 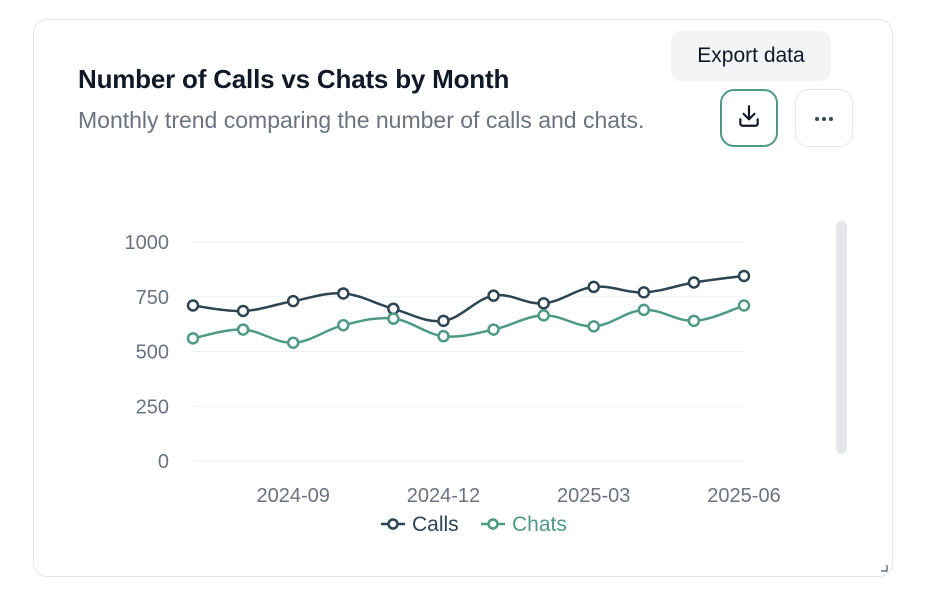 What do you see at coordinates (884, 568) in the screenshot?
I see `resize-handle-icon` at bounding box center [884, 568].